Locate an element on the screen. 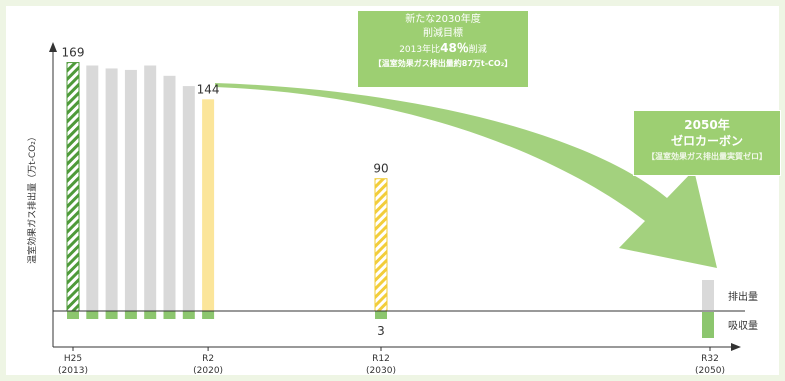 The height and width of the screenshot is (381, 785). x-tick-sublabel: (2050) is located at coordinates (710, 371).